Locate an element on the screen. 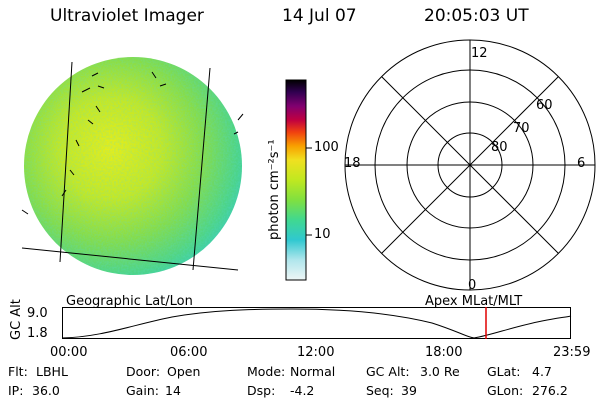 This screenshot has width=600, height=400. timeline-y-tick-1.8: 1.8 is located at coordinates (37, 333).